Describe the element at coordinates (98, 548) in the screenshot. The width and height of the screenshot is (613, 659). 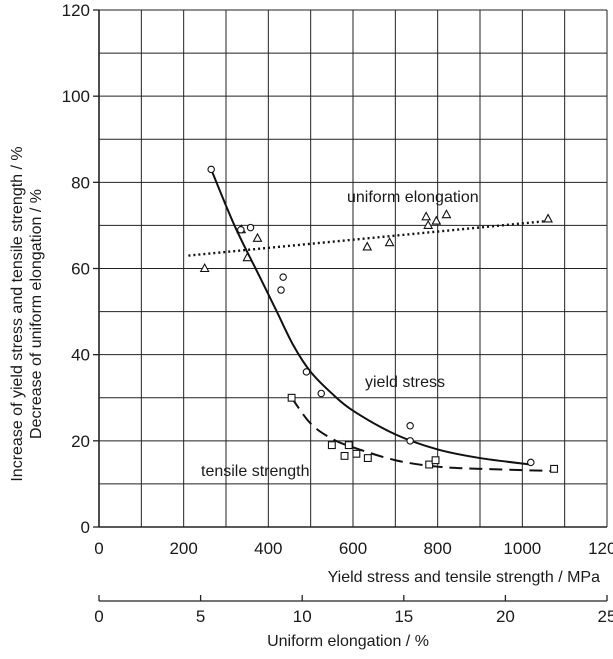
I see `x-tick-label-primary: 0` at that location.